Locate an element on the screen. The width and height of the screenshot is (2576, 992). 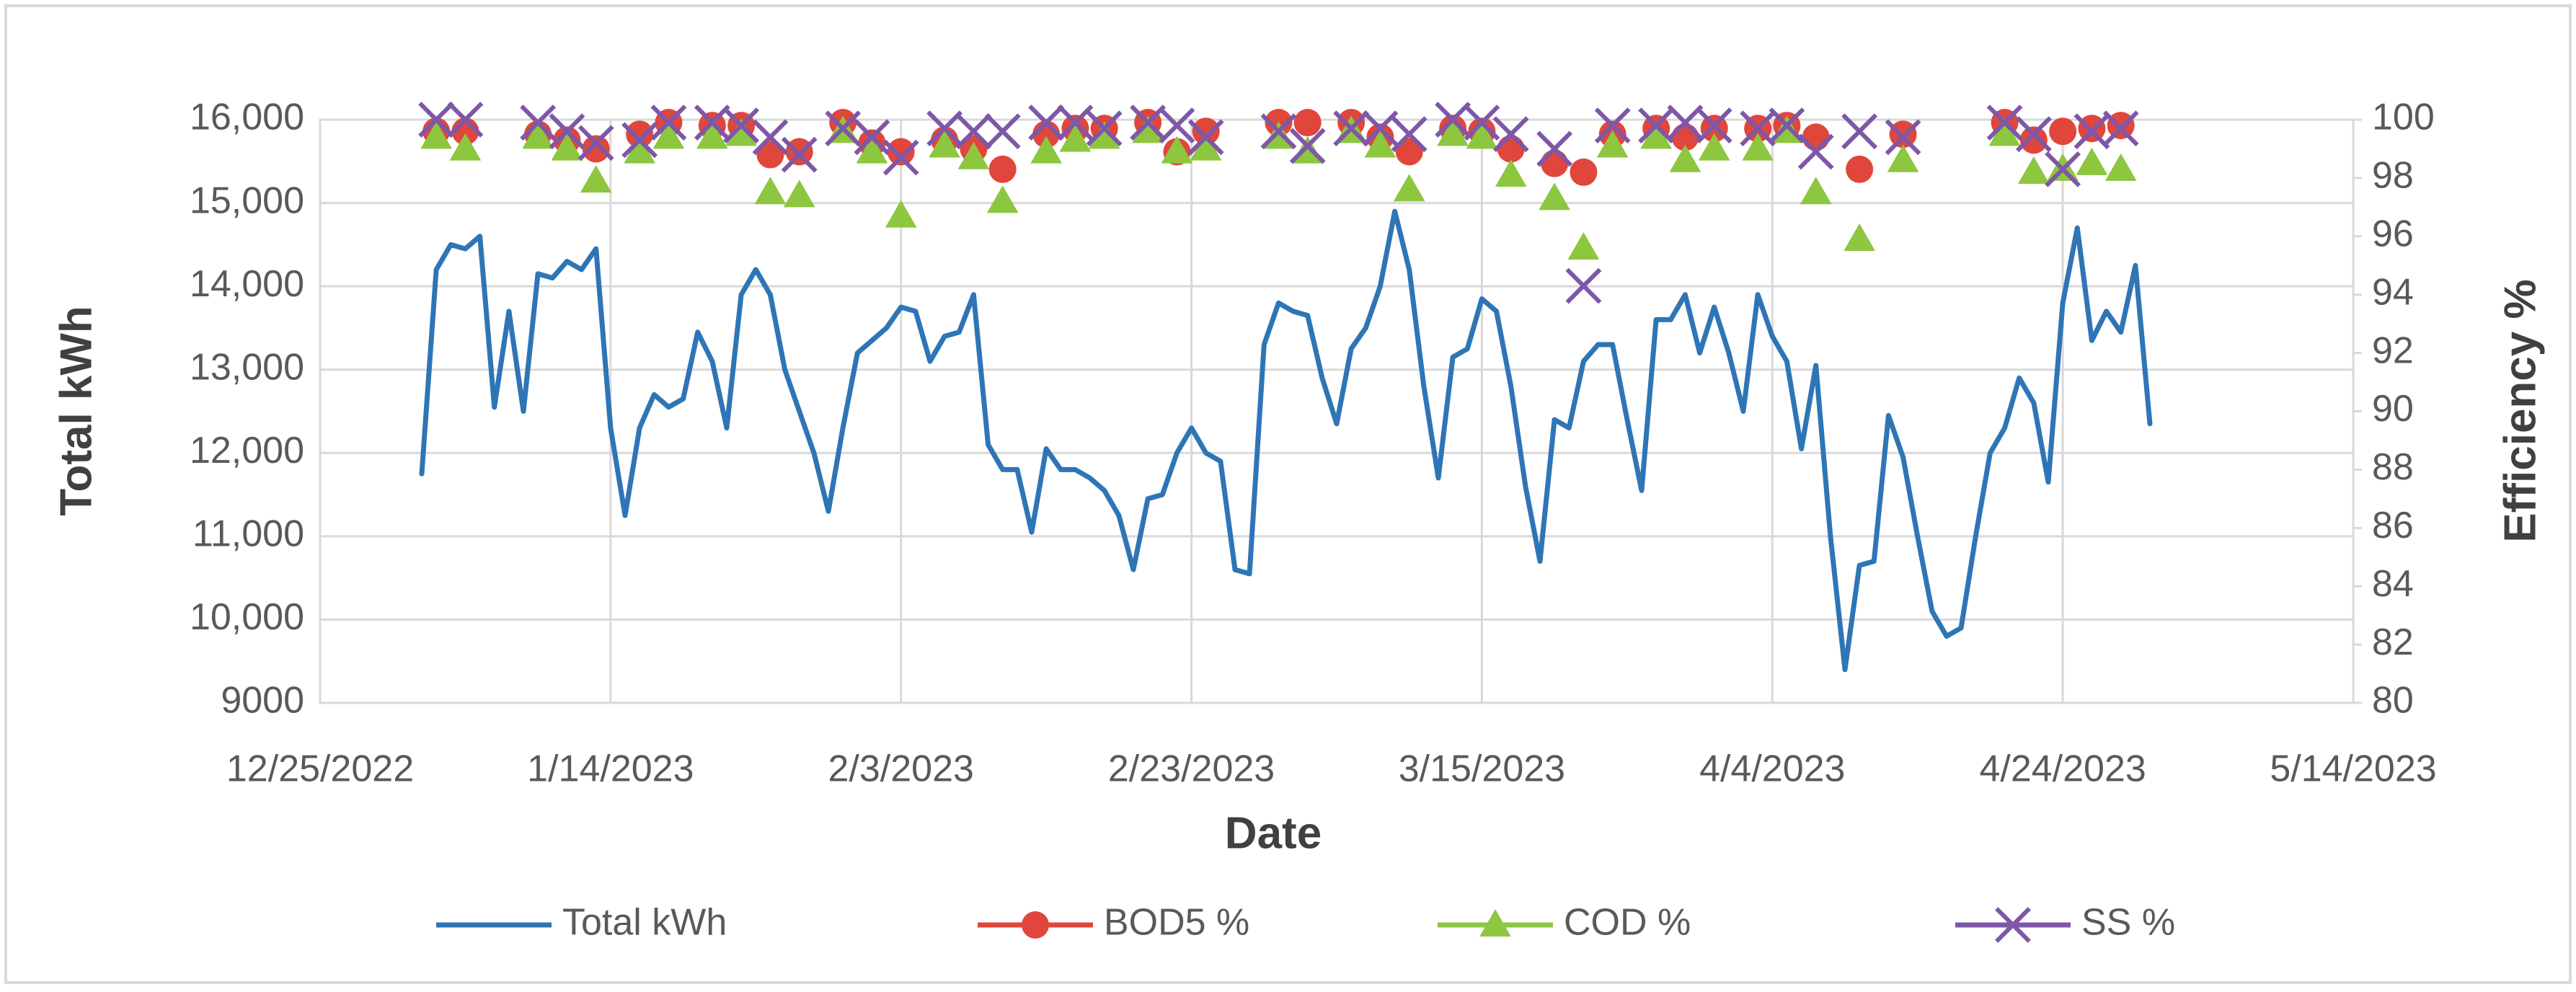
legend-label: COD % is located at coordinates (1627, 923).